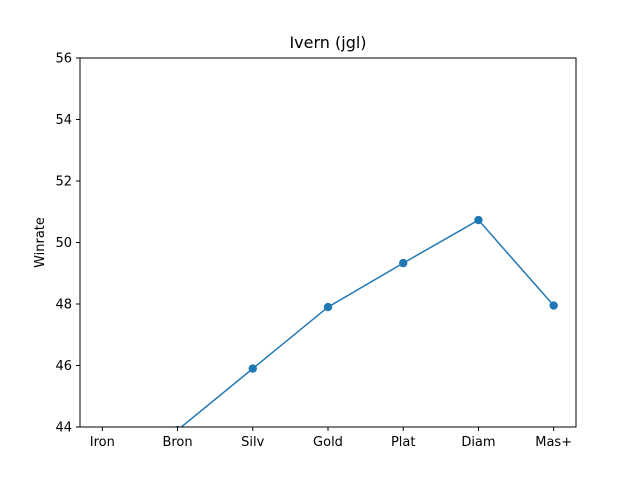  I want to click on y-tick-label: 46, so click(63, 366).